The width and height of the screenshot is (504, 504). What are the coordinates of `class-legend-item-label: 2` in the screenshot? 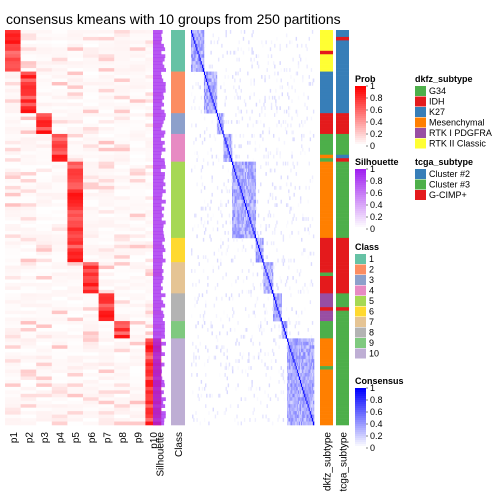 It's located at (371, 270).